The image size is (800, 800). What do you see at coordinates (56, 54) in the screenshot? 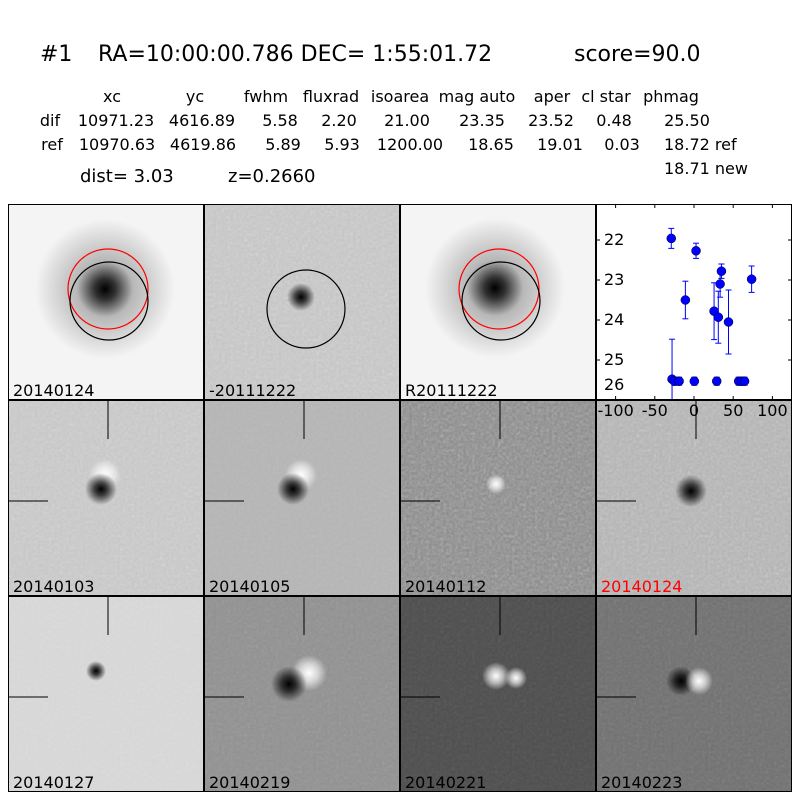
I see `candidate-id: #1` at bounding box center [56, 54].